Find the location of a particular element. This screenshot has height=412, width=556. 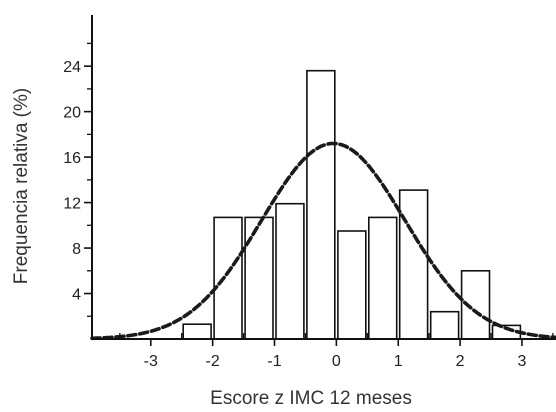

y-tick-label: 16 is located at coordinates (72, 158).